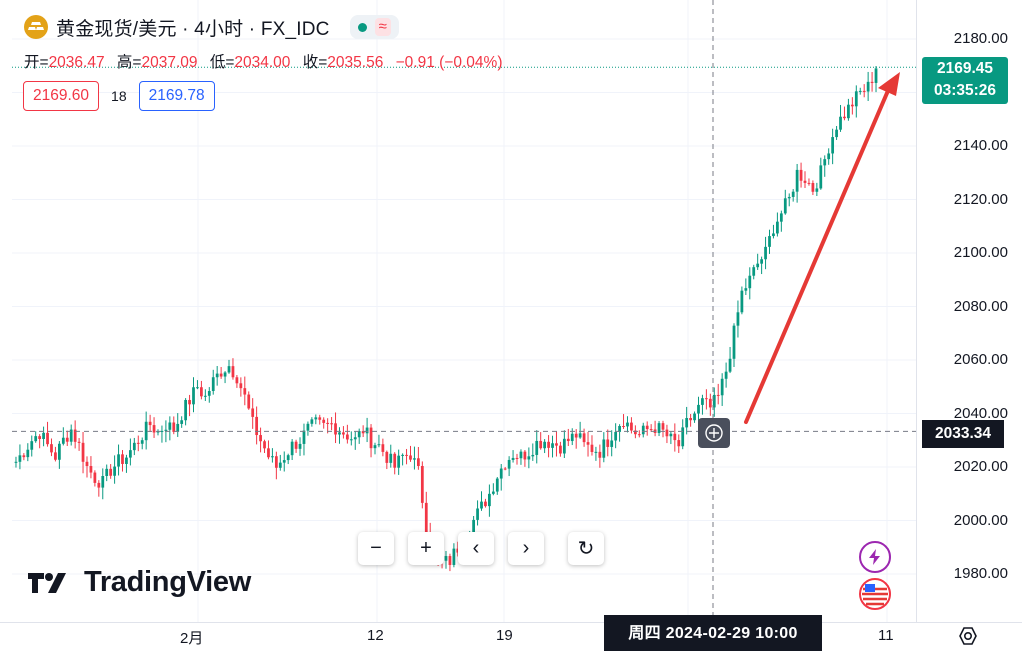  I want to click on trend-arrow, so click(818, 254).